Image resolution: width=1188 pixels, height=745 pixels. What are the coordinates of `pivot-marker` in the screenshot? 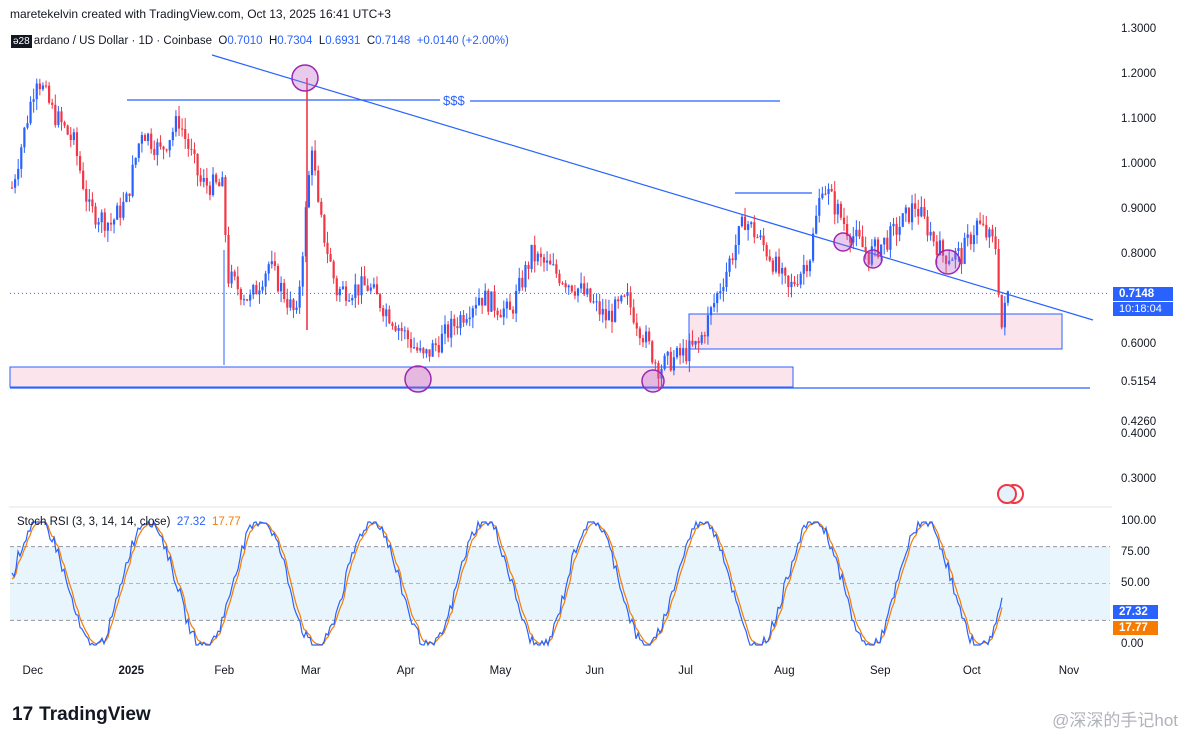 It's located at (948, 262).